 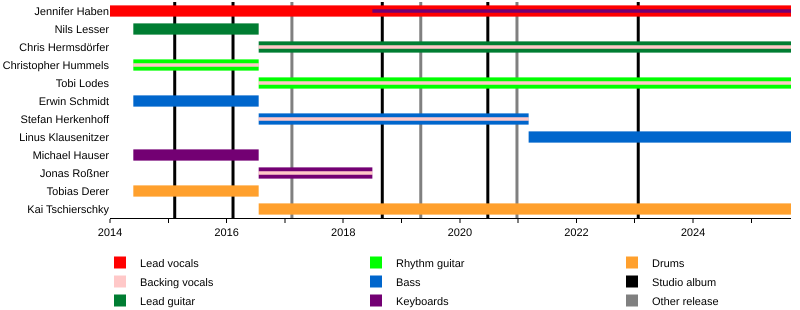 What do you see at coordinates (693, 233) in the screenshot?
I see `x-tick-label: 2024` at bounding box center [693, 233].